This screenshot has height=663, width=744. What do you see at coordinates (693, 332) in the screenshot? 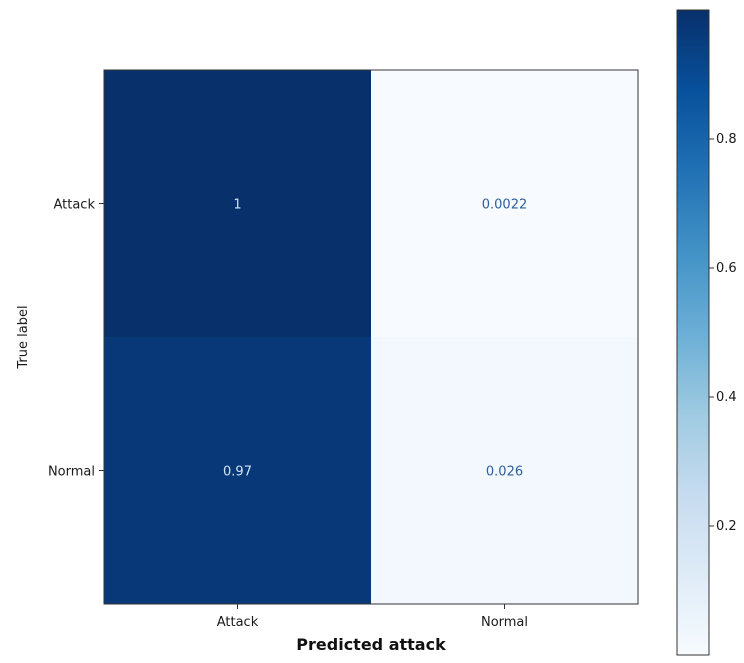
I see `colorbar` at bounding box center [693, 332].